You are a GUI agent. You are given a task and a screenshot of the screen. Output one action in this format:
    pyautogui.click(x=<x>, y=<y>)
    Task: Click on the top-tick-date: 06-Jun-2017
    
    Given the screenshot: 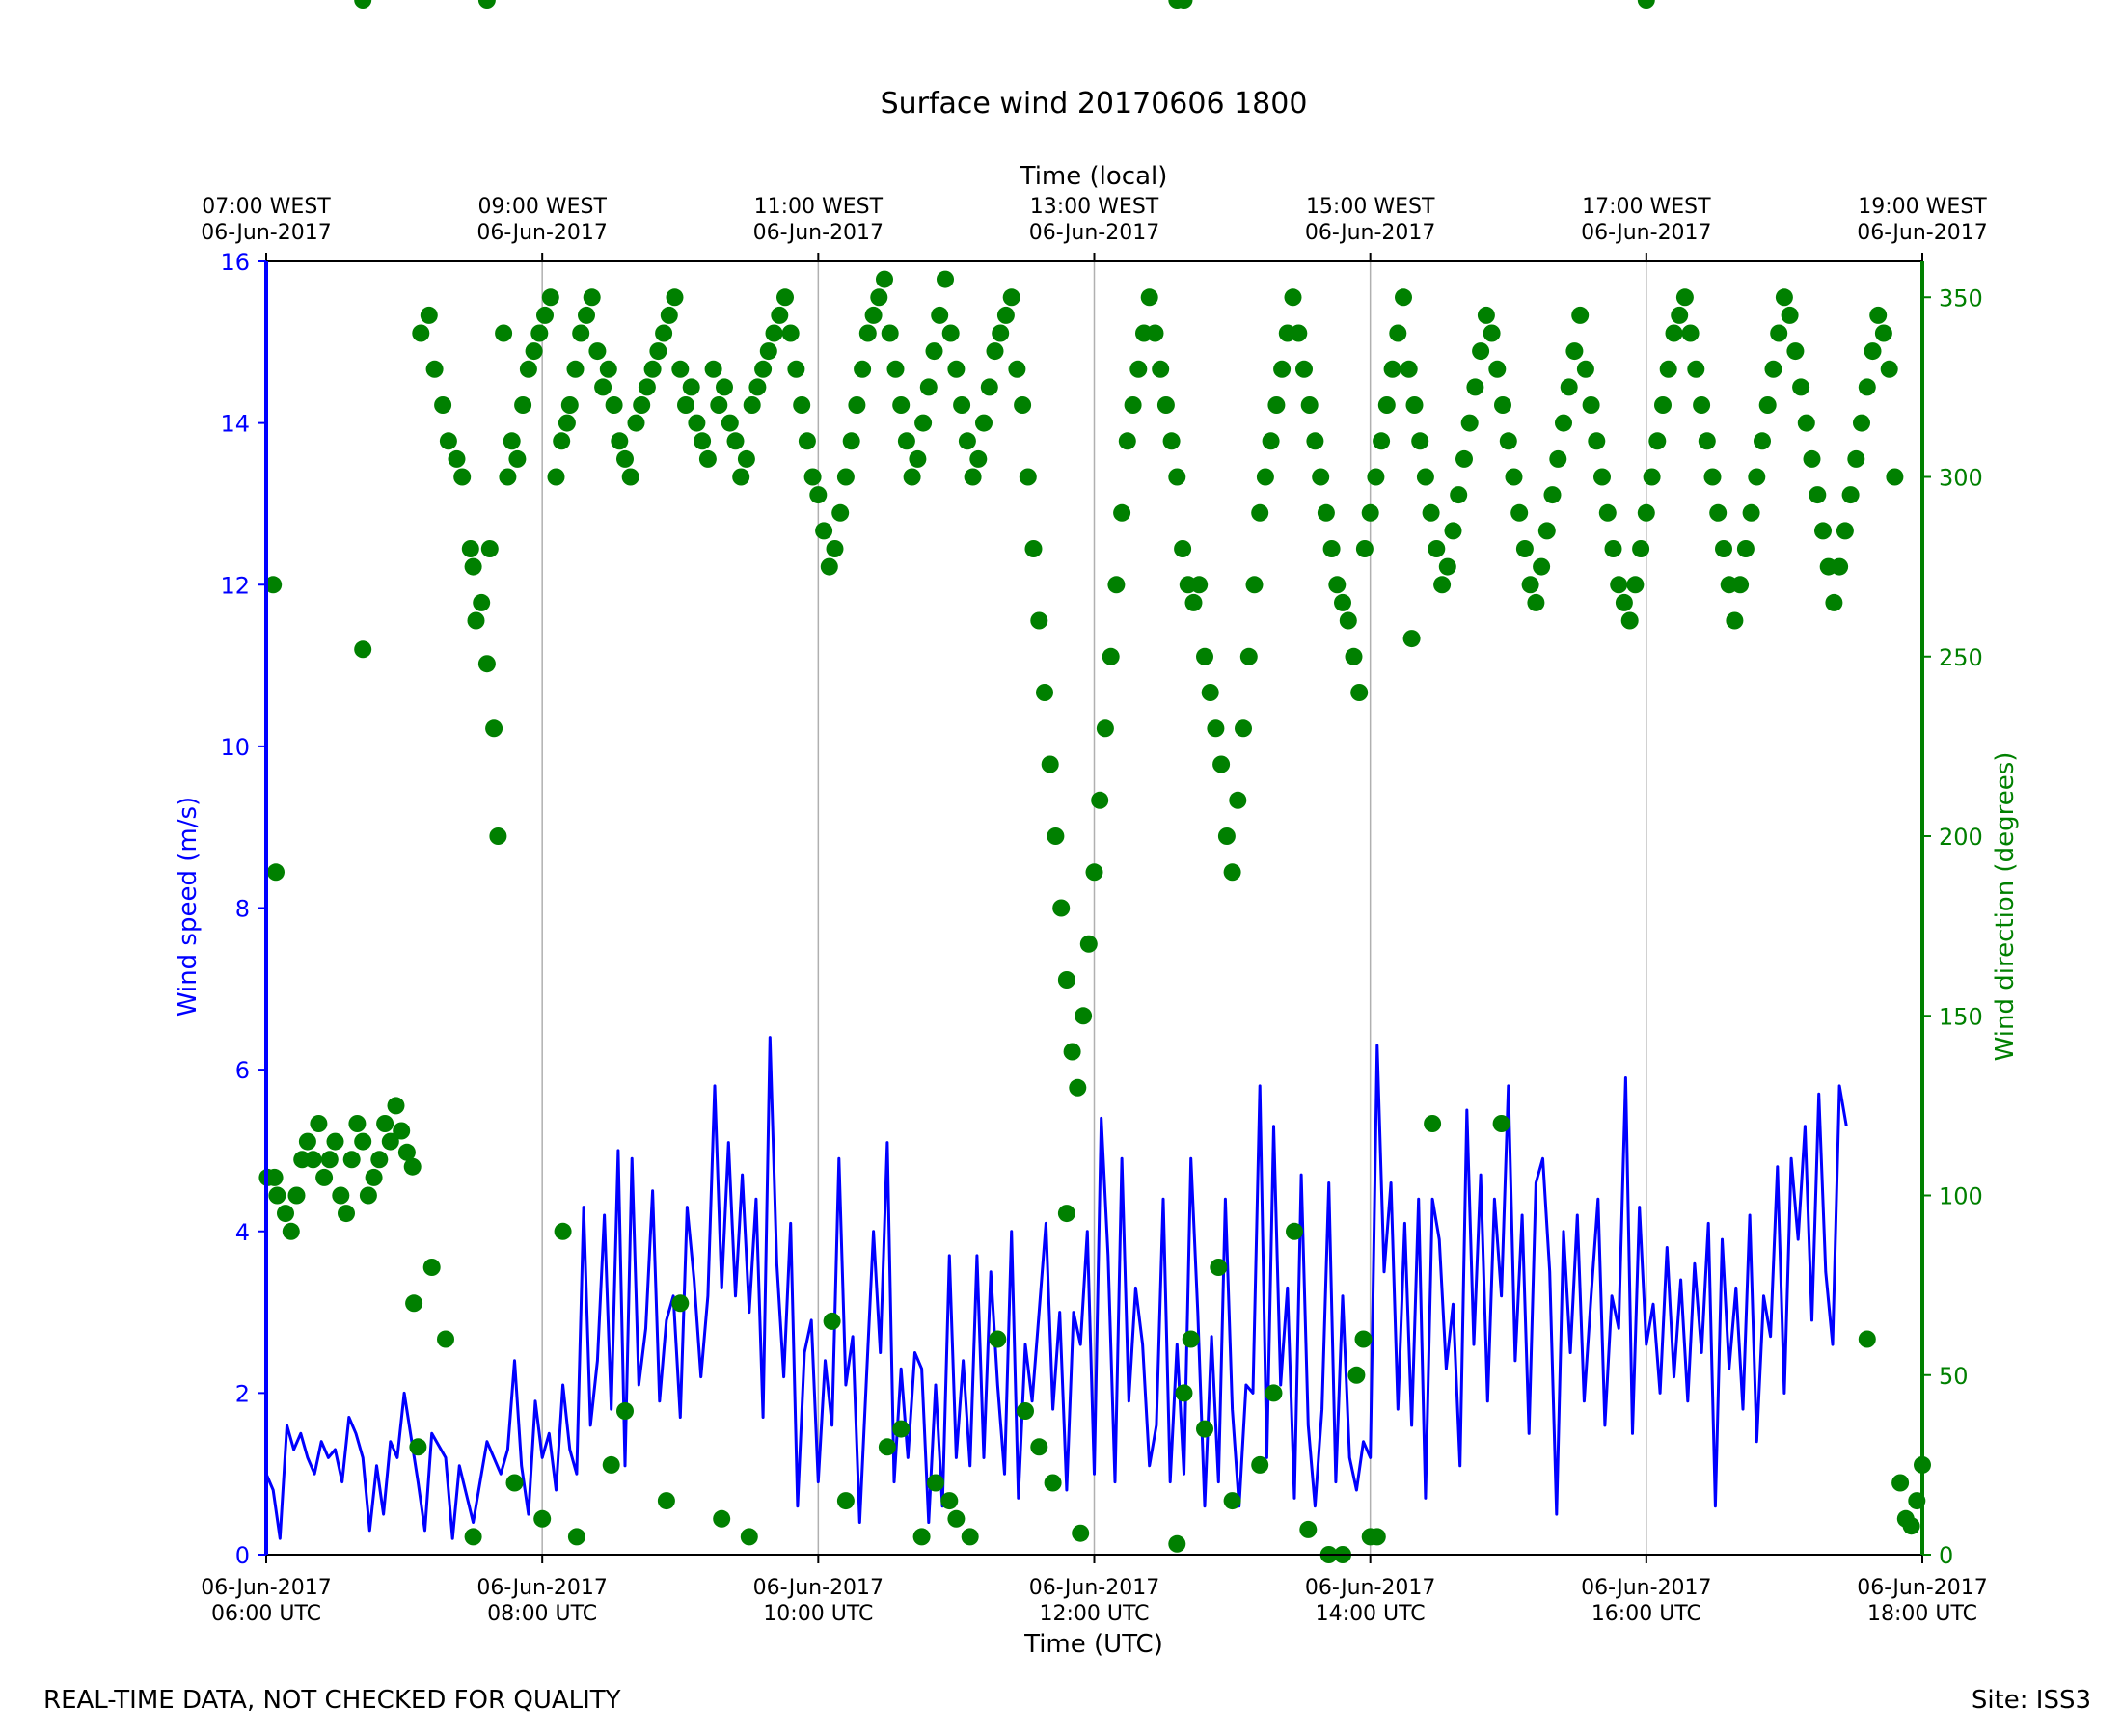 What is the action you would take?
    pyautogui.click(x=819, y=233)
    